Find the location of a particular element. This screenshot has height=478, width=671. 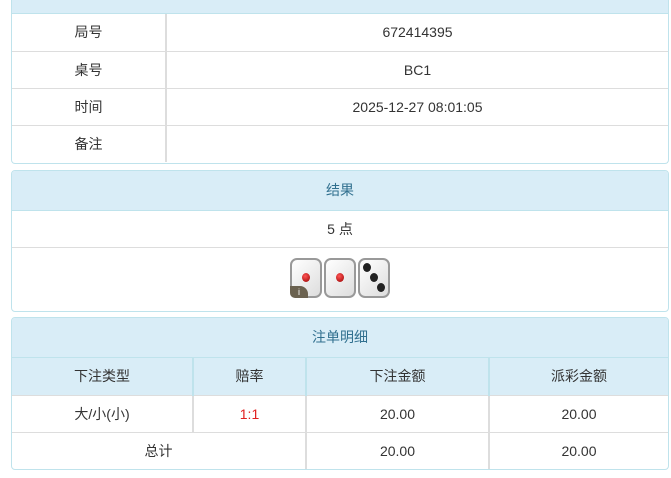

info-row: 备注 is located at coordinates (340, 143).